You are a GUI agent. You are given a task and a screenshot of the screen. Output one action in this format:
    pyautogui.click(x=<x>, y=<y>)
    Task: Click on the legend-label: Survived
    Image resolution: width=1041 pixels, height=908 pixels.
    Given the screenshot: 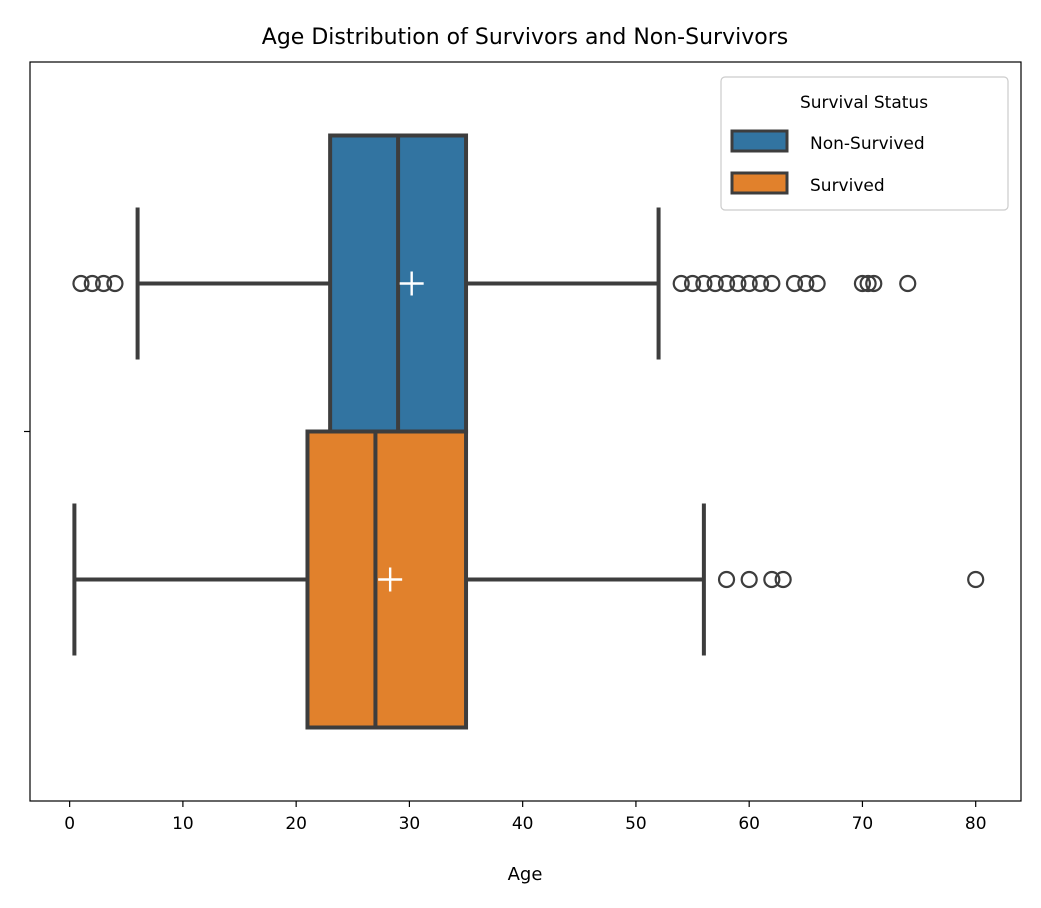 What is the action you would take?
    pyautogui.click(x=847, y=186)
    